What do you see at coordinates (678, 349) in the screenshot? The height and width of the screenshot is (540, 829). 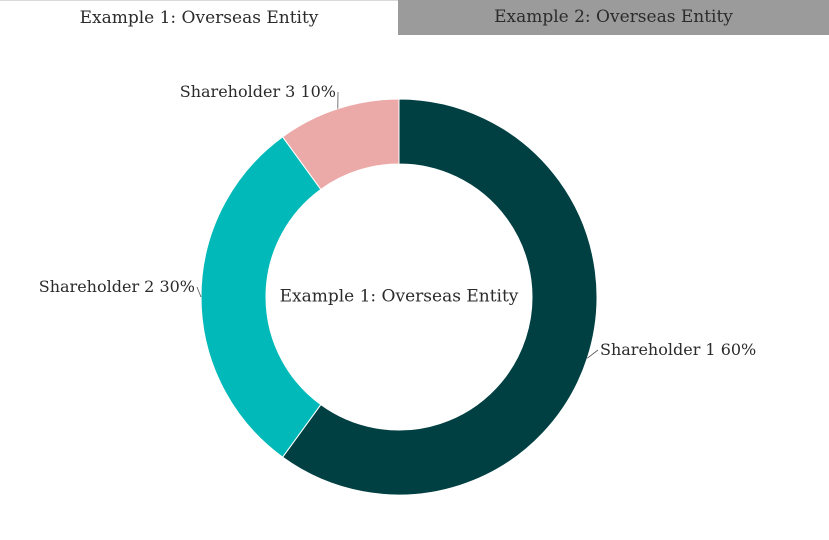 I see `slice-label-1: Shareholder 1 60%` at bounding box center [678, 349].